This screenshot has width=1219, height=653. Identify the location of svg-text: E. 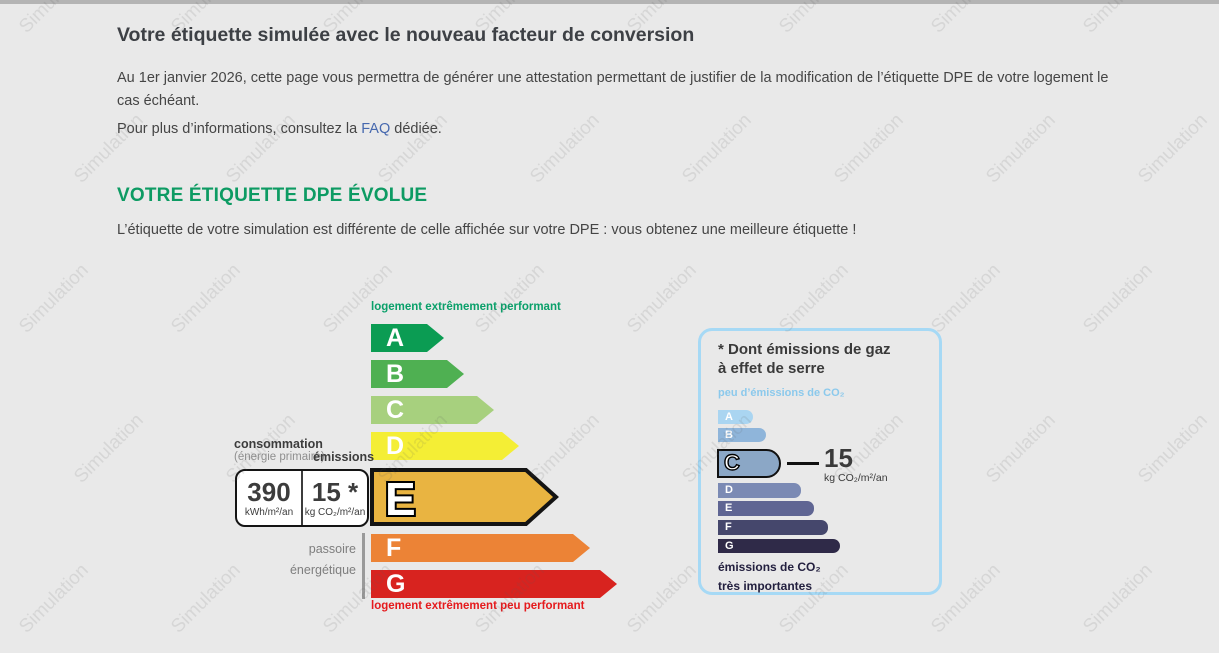
(400, 499).